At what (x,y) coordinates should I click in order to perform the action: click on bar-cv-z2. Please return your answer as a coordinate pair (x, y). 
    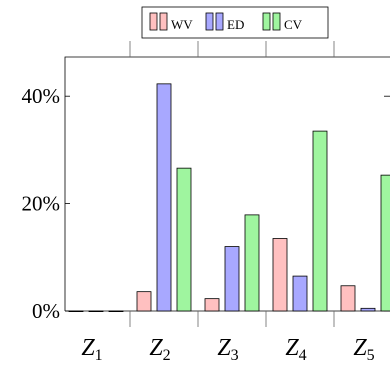
    Looking at the image, I should click on (184, 239).